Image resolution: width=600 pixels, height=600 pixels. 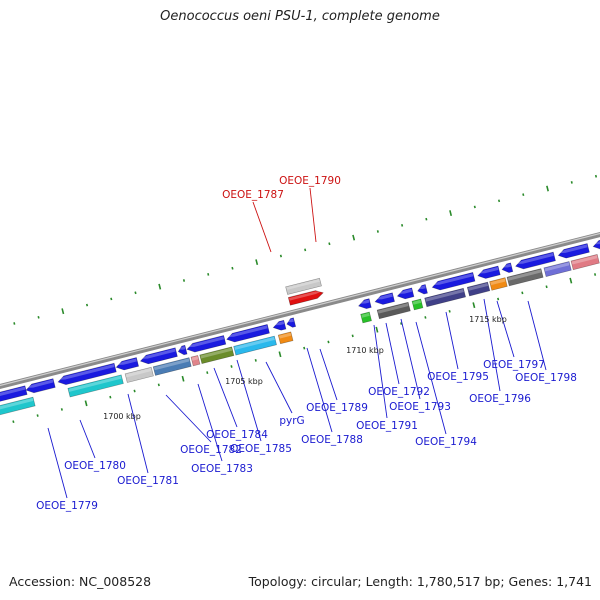 What do you see at coordinates (222, 469) in the screenshot?
I see `gene-label-oeoe_1783: OEOE_1783` at bounding box center [222, 469].